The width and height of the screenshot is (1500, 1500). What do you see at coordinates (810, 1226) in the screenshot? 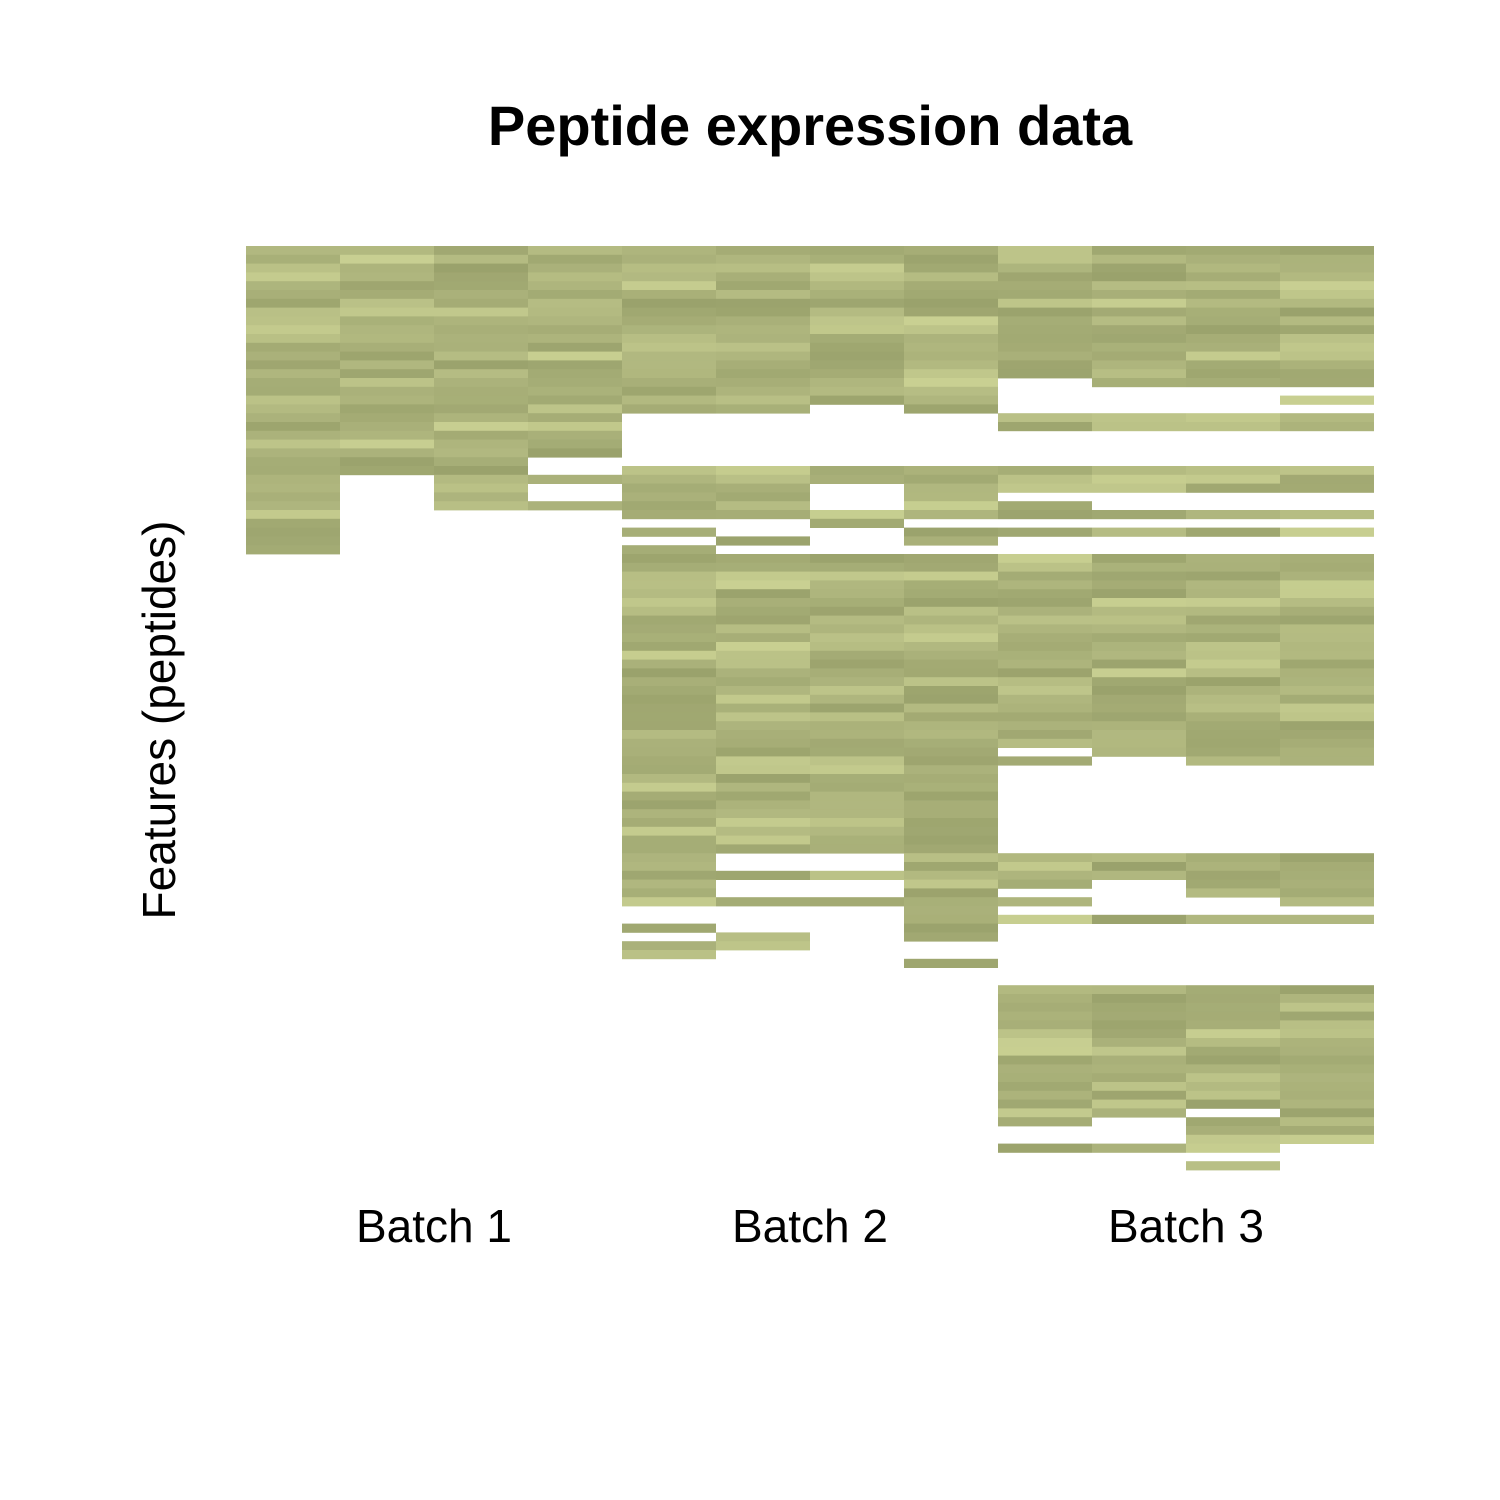
I see `batch-label-2: Batch 2` at bounding box center [810, 1226].